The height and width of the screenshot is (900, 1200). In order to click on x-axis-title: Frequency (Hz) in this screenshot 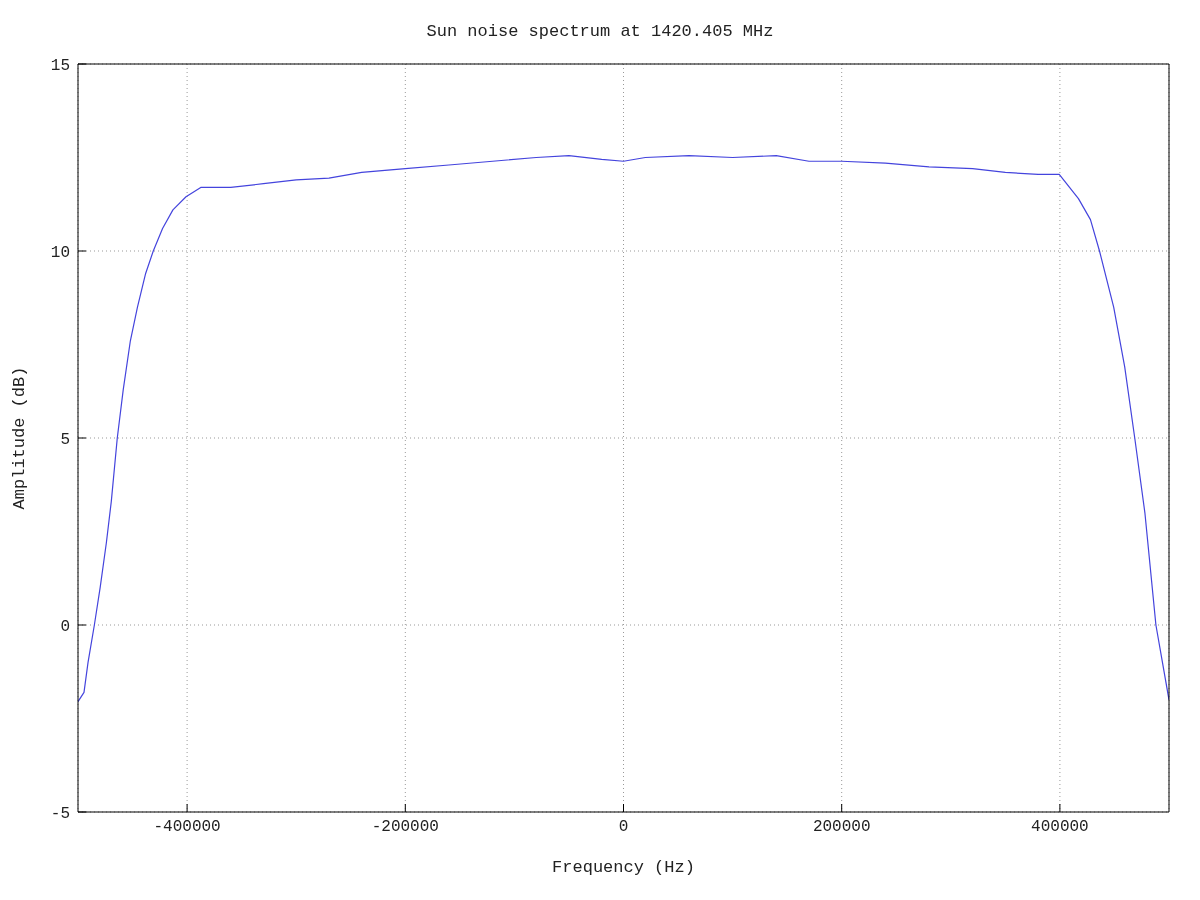, I will do `click(623, 867)`.